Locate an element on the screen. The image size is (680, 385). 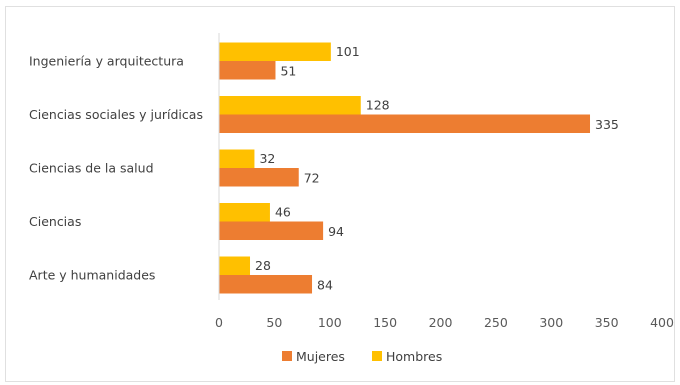
x-tick-label: 350 is located at coordinates (607, 322).